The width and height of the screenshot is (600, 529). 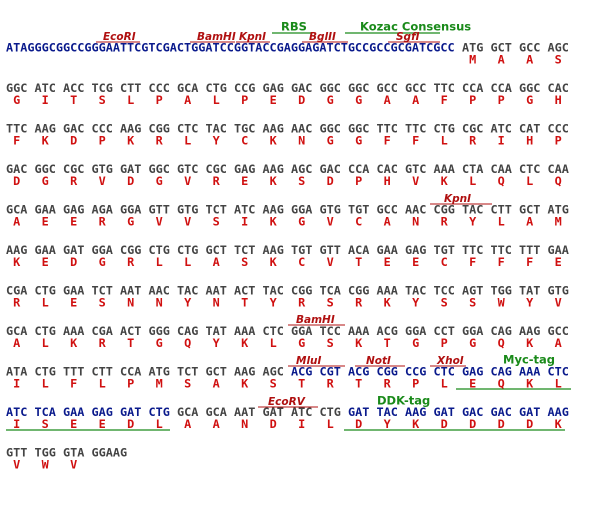 What do you see at coordinates (244, 291) in the screenshot?
I see `codon: ACT` at bounding box center [244, 291].